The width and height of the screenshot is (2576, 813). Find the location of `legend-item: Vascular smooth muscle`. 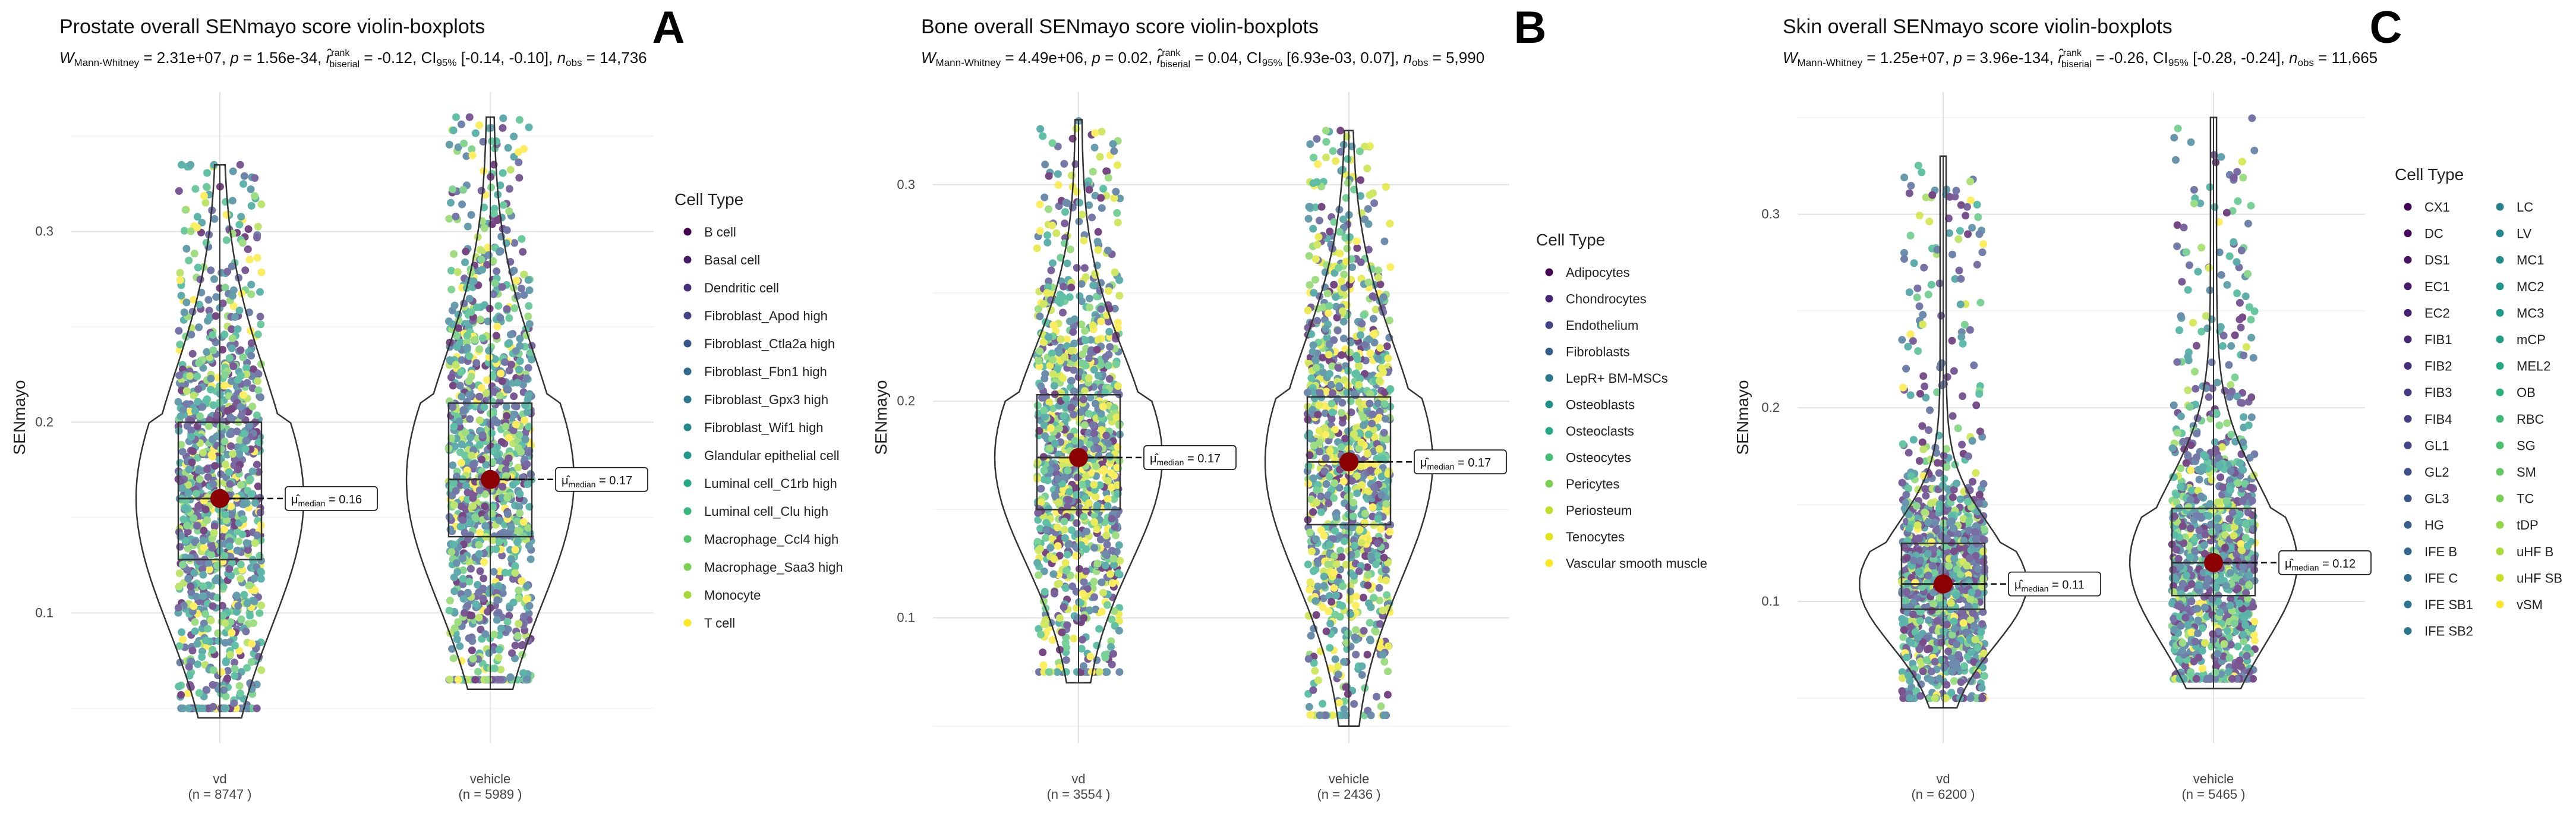

legend-item: Vascular smooth muscle is located at coordinates (1626, 564).